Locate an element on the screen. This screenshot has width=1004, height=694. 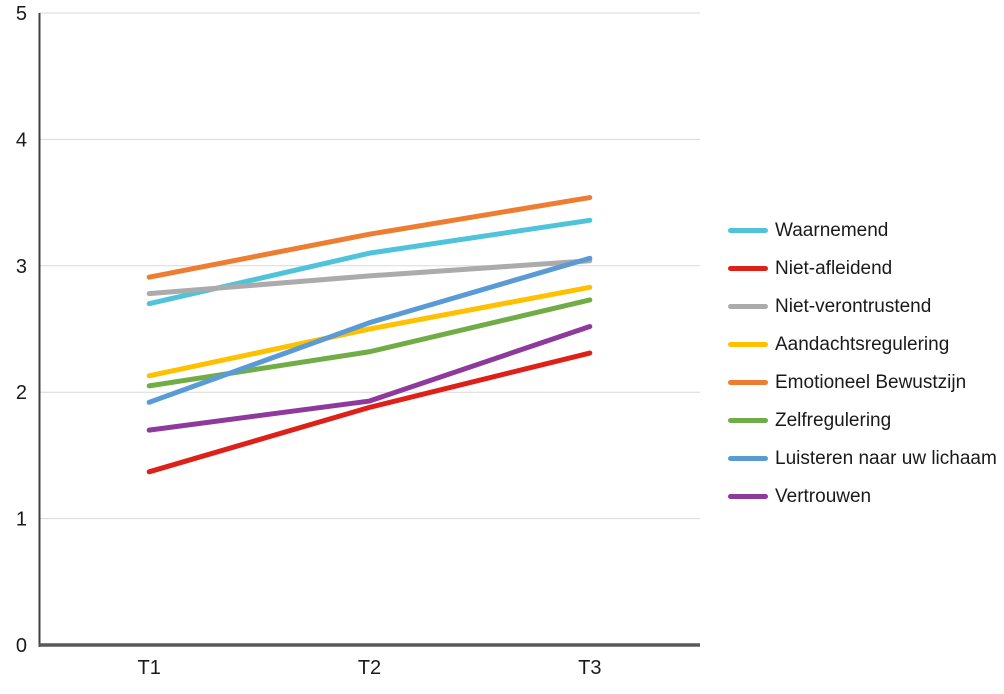
legend-label: Emotioneel Bewustzijn is located at coordinates (871, 382).